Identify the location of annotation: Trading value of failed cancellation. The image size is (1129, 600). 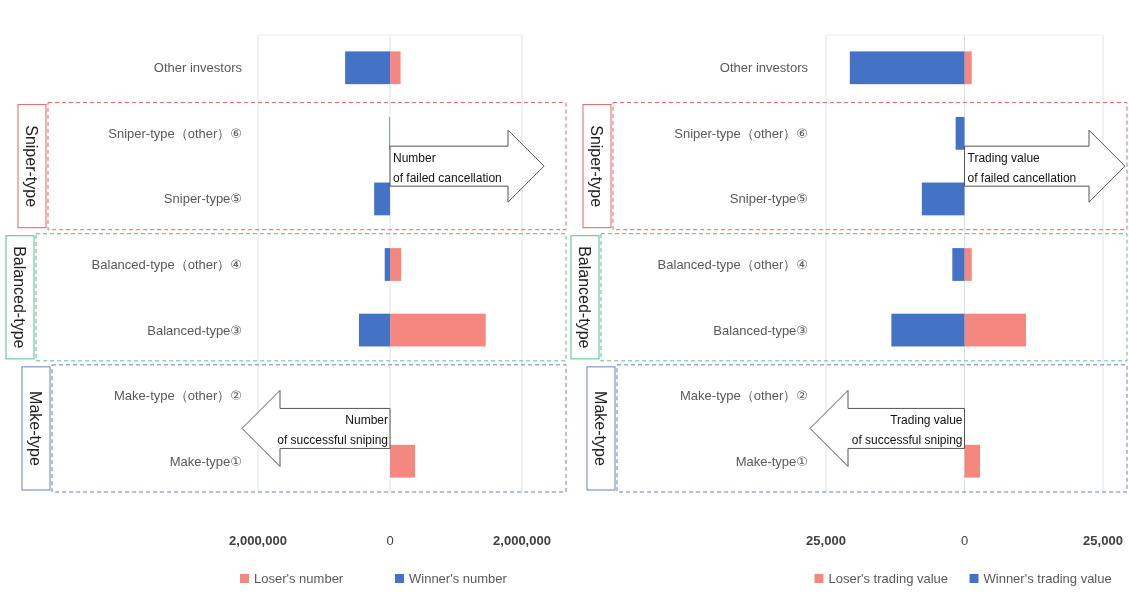
(1022, 168).